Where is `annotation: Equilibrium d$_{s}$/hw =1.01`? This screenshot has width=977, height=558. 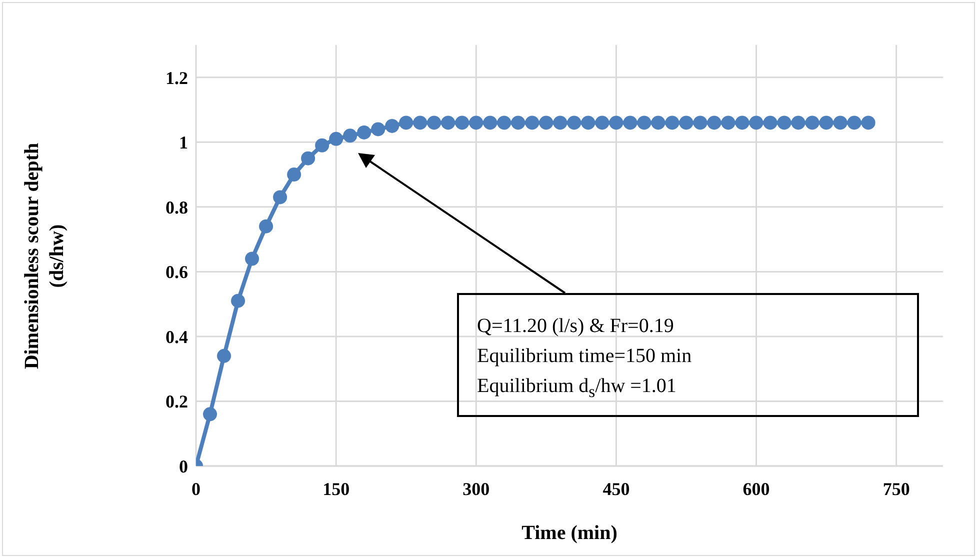 annotation: Equilibrium d$_{s}$/hw =1.01 is located at coordinates (577, 388).